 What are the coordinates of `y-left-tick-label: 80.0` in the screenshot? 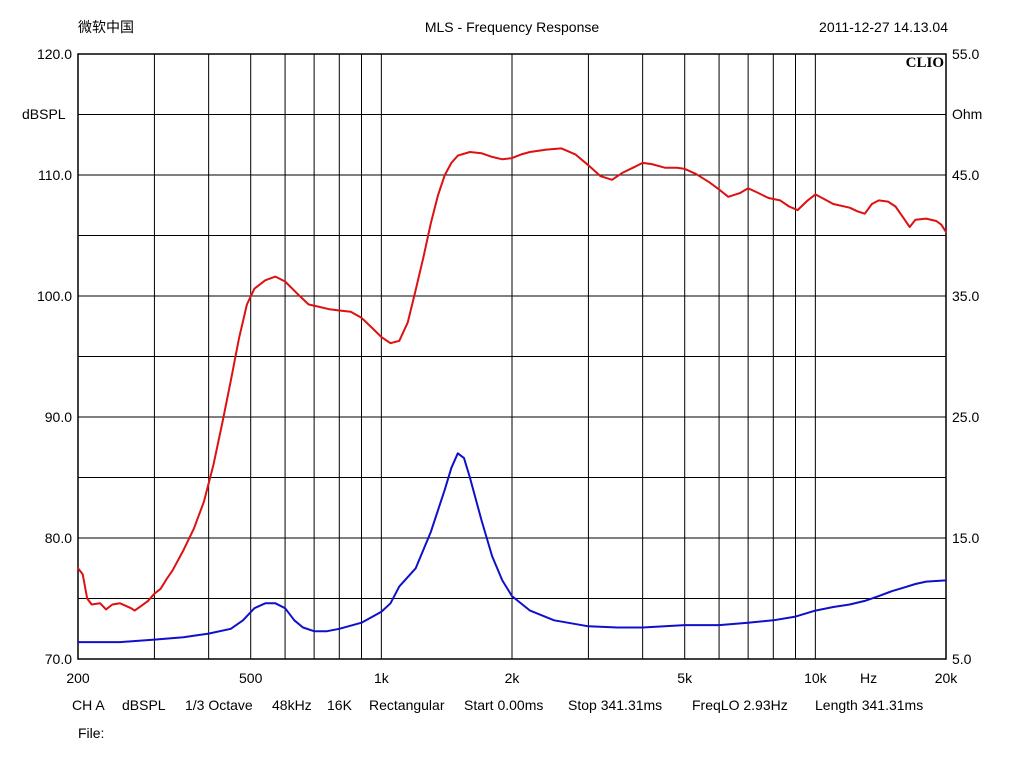 It's located at (58, 538).